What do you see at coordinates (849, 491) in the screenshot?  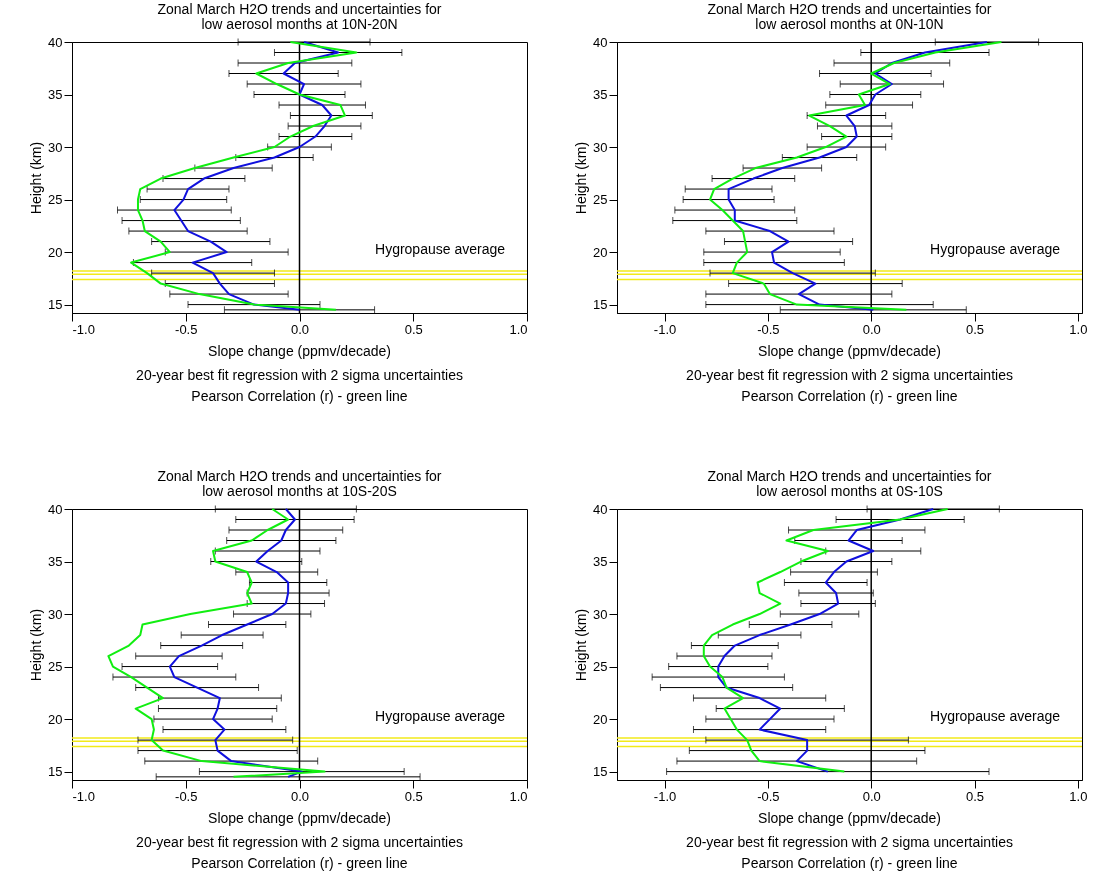 I see `chart-subtitle: low aerosol months at 0S-10S` at bounding box center [849, 491].